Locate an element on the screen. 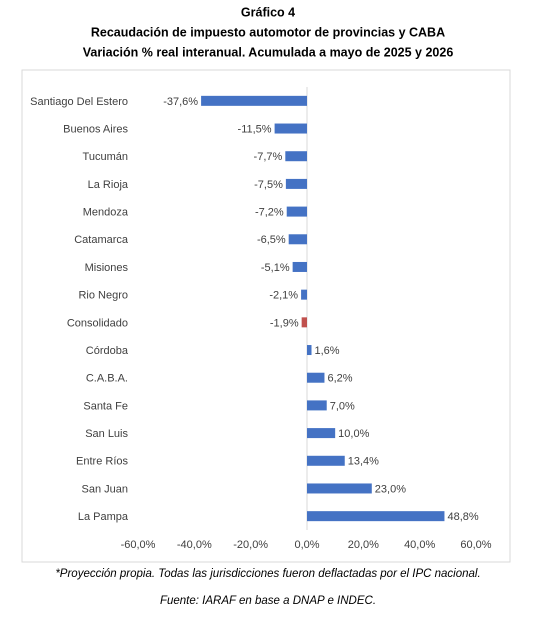  value-label: -2,1% is located at coordinates (283, 296).